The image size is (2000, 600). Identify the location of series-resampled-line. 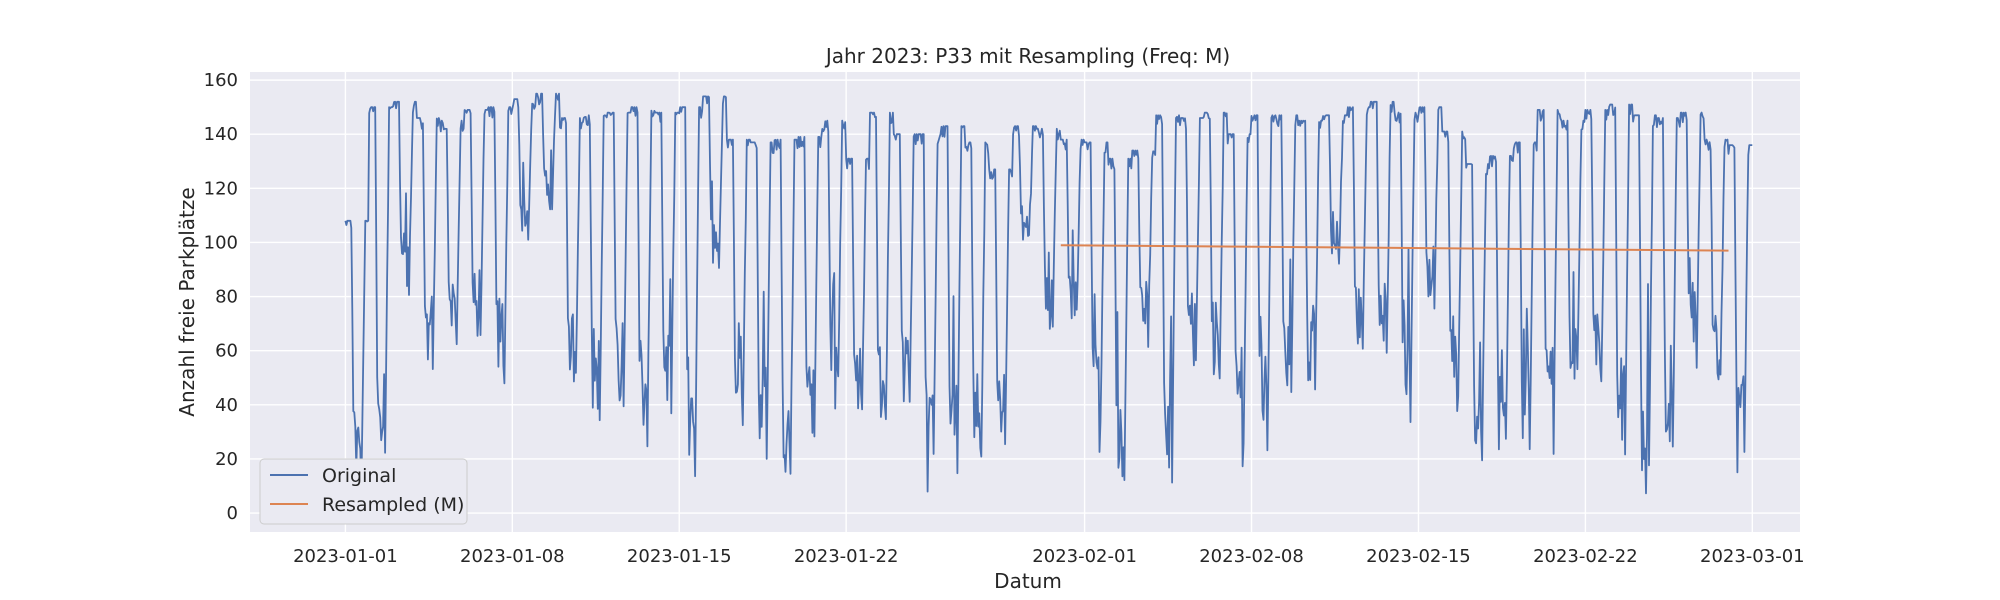
(1394, 248).